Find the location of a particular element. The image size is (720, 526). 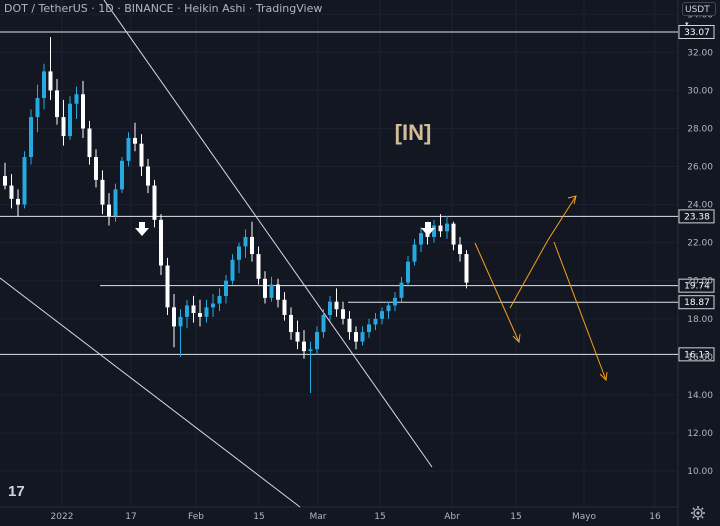

arrow-down-icon is located at coordinates (142, 229).